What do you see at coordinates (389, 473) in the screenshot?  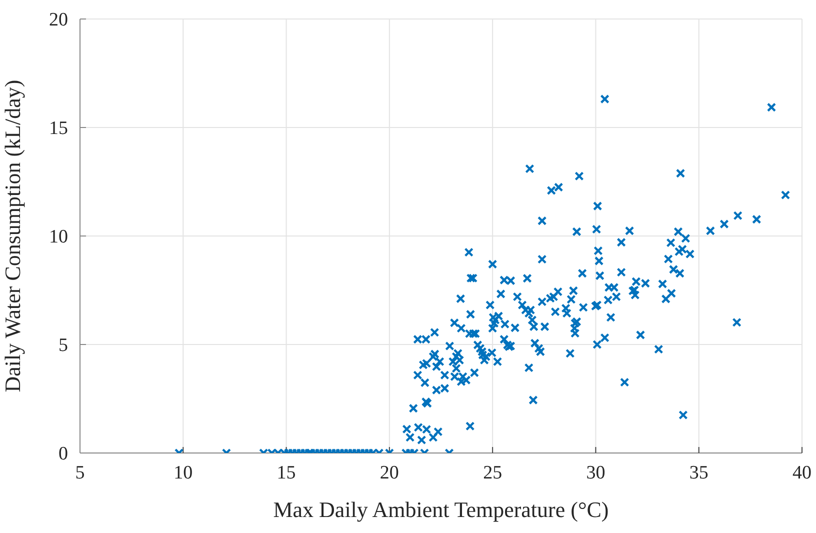 I see `x-tick-label: 20` at bounding box center [389, 473].